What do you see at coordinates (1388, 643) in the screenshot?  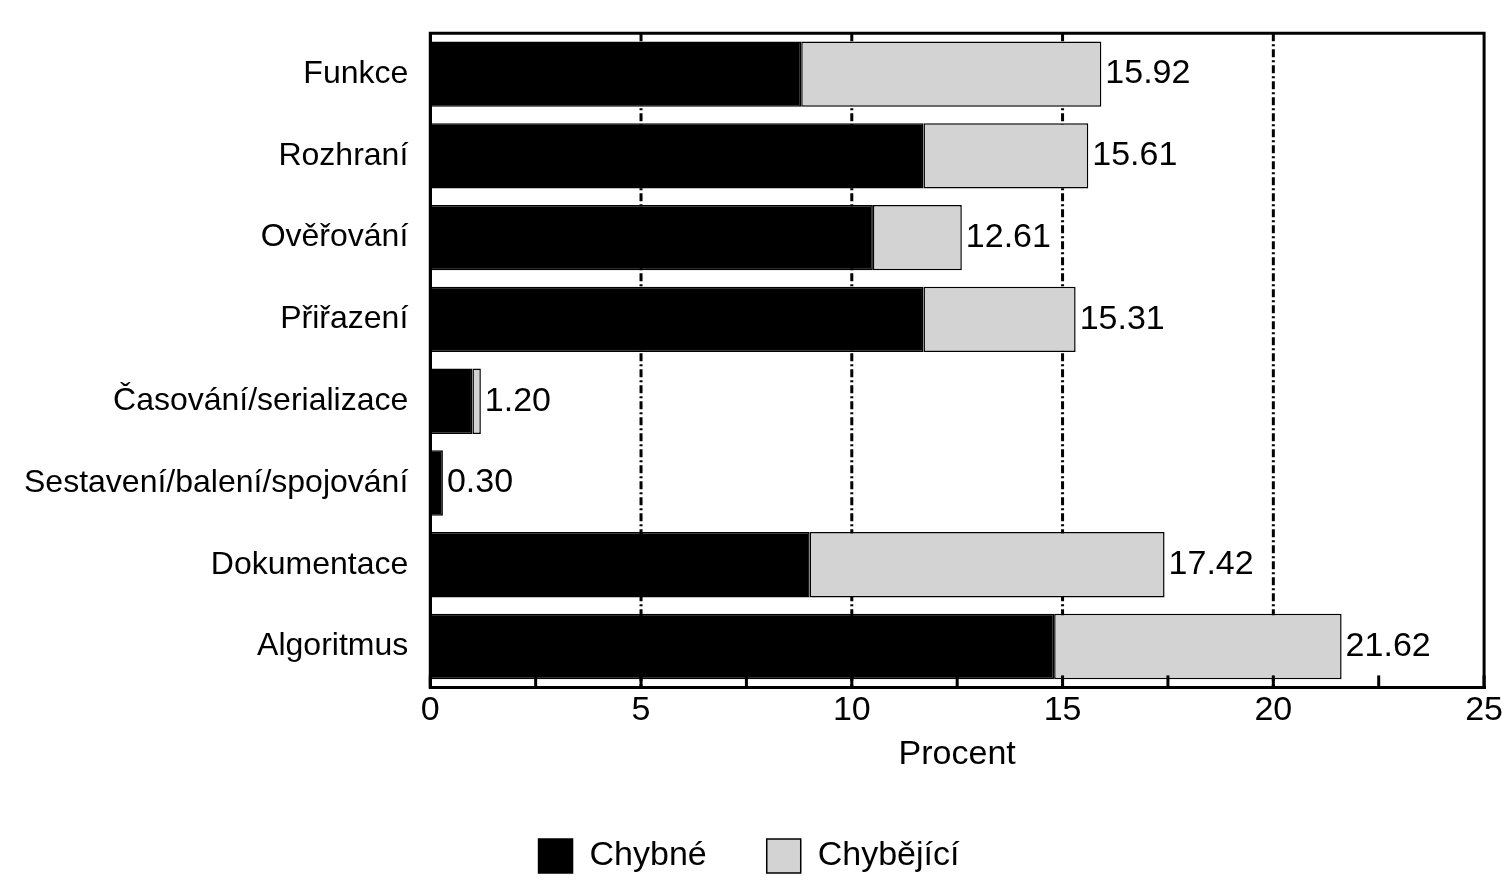 I see `total-label: 21.62` at bounding box center [1388, 643].